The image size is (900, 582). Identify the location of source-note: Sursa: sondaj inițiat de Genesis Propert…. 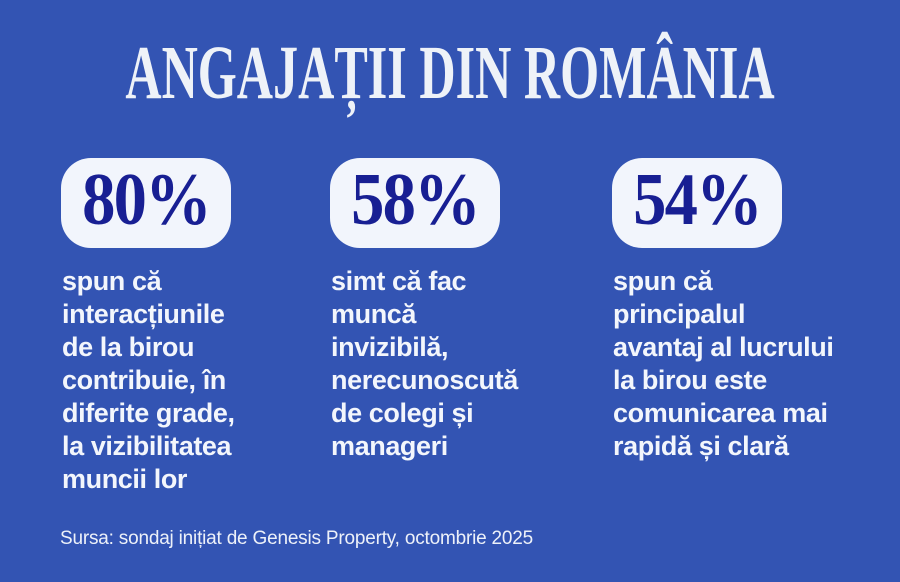
(297, 538).